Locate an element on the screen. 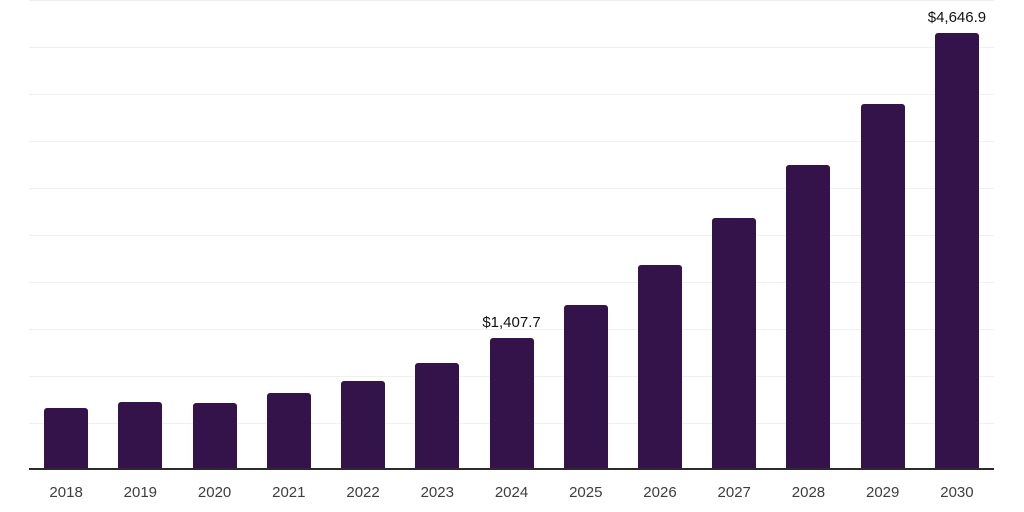 This screenshot has height=512, width=1024. x-tick-label: 2021 is located at coordinates (289, 492).